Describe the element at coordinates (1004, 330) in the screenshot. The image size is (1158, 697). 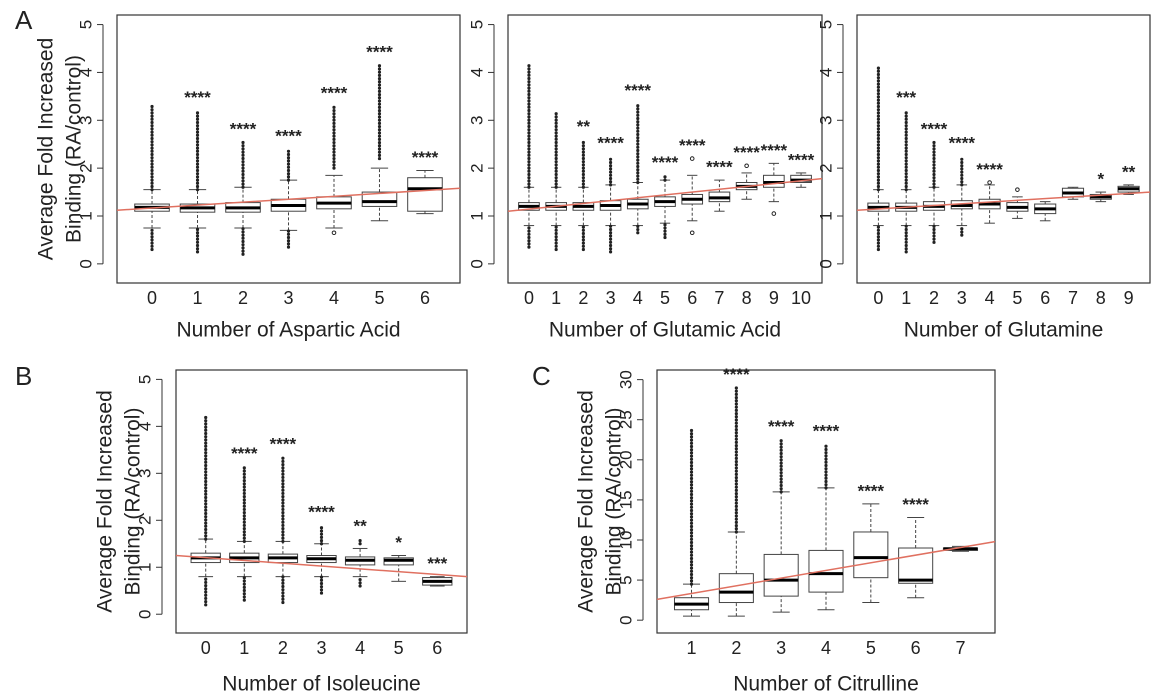
I see `x-axis-label: Number of Glutamine` at that location.